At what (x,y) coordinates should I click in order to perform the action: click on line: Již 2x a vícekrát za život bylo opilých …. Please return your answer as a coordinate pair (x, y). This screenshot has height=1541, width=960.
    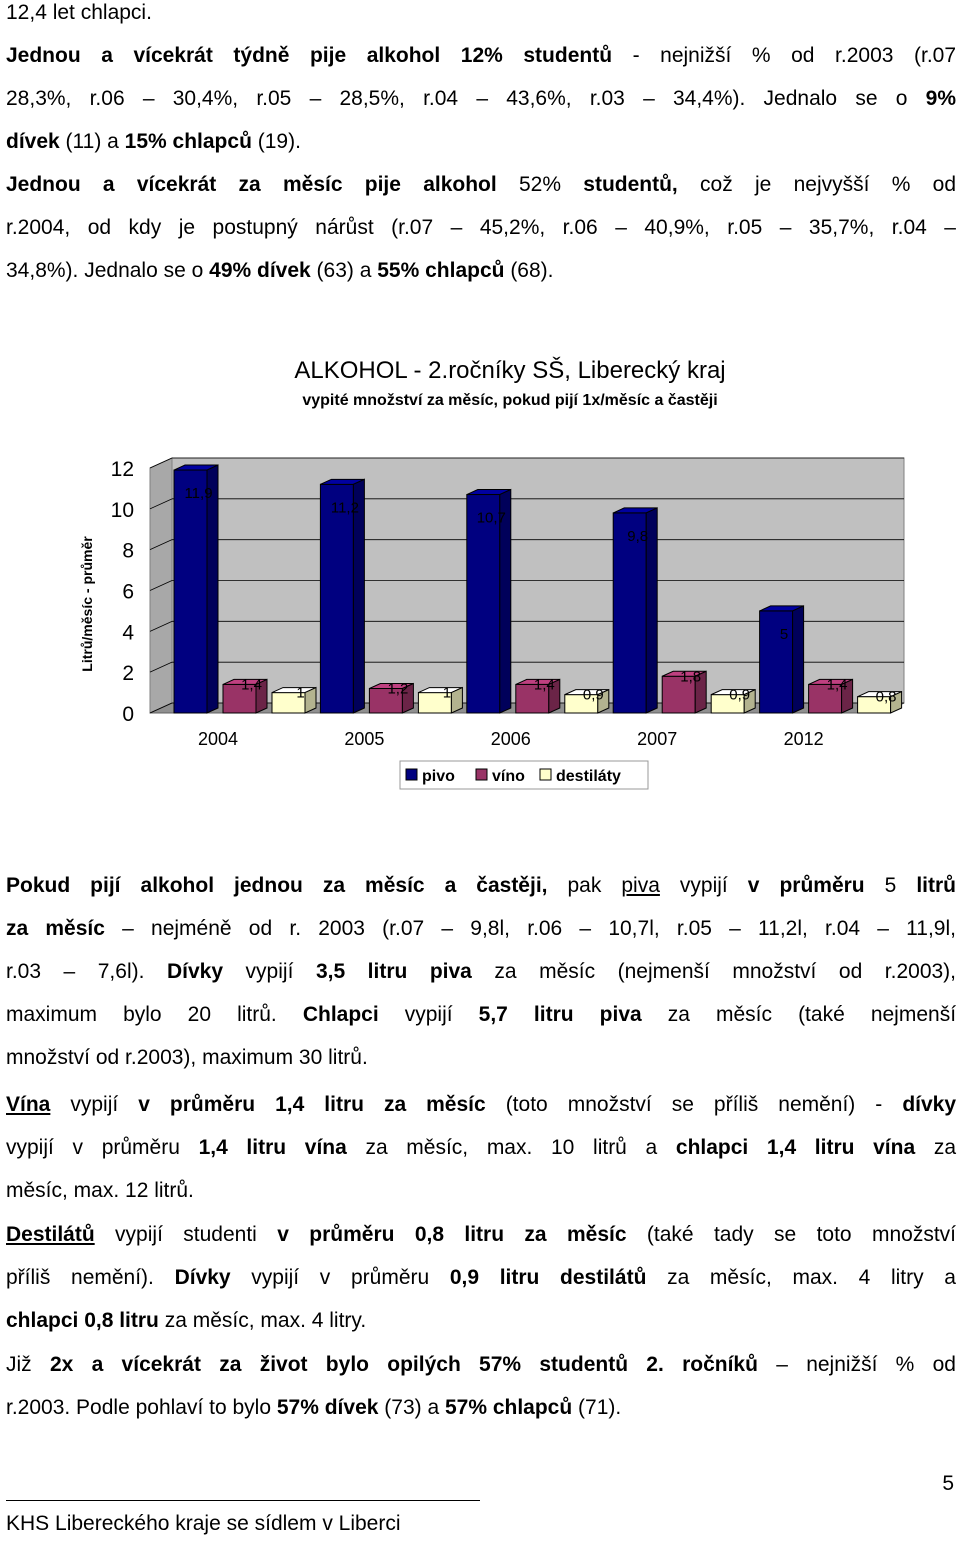
    Looking at the image, I should click on (481, 1364).